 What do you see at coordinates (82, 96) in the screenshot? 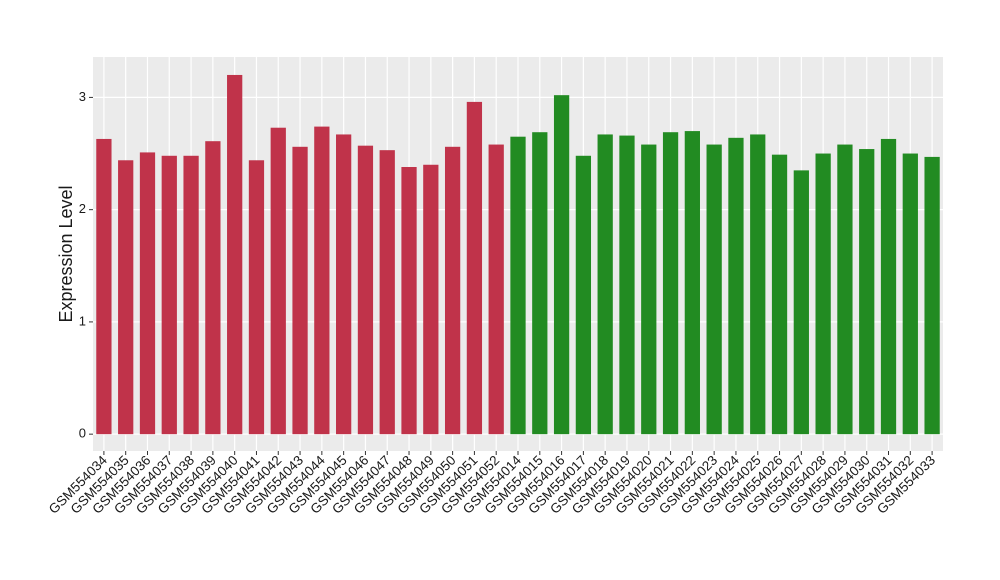
I see `y-tick-label: 3` at bounding box center [82, 96].